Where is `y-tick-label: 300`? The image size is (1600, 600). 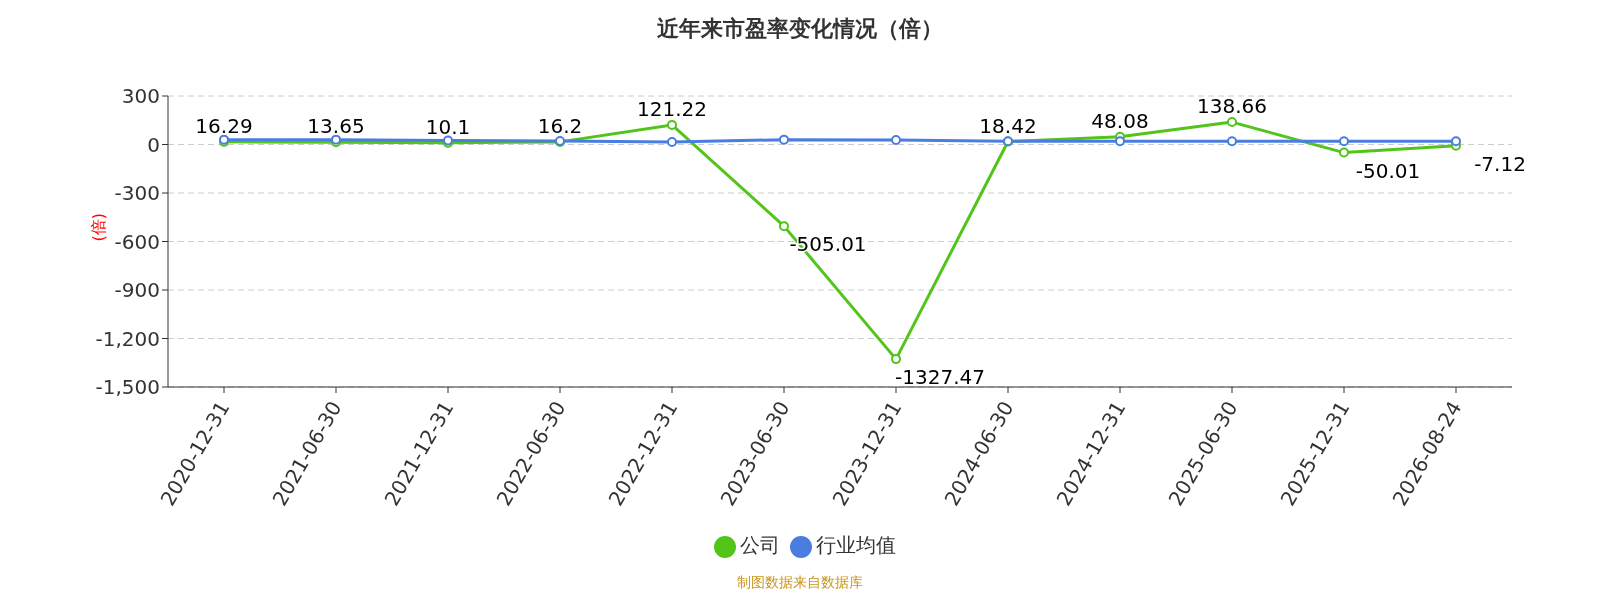
y-tick-label: 300 is located at coordinates (140, 96).